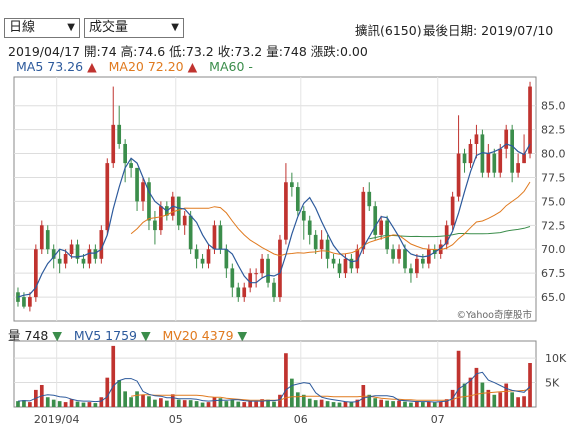 The width and height of the screenshot is (580, 429). I want to click on arrow-down-icon: ▼, so click(145, 335).